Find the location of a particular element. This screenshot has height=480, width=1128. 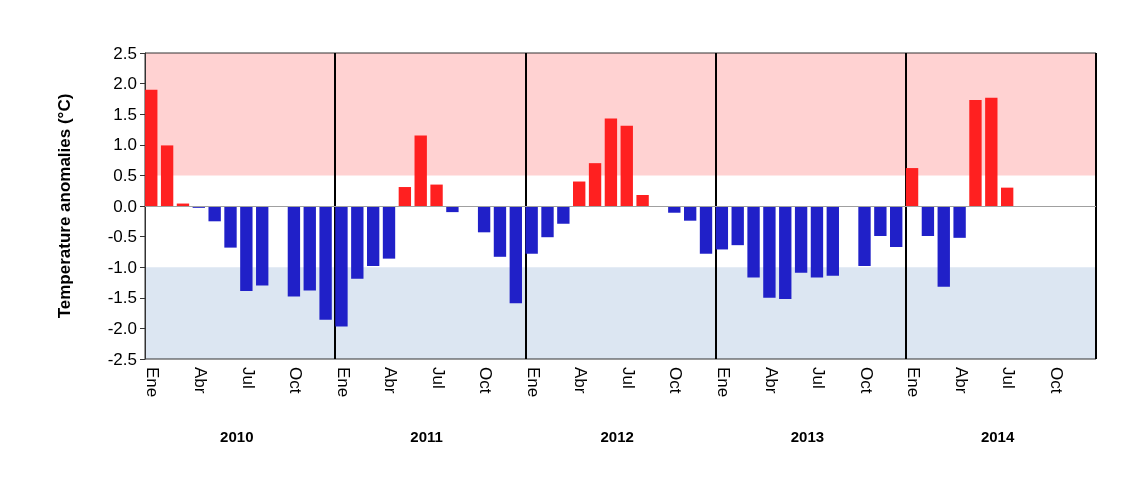

text: 2013 is located at coordinates (807, 436).